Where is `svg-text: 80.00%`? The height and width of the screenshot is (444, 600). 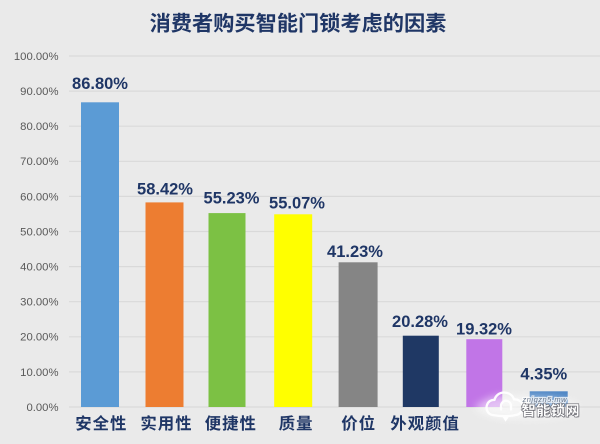
svg-text: 80.00% is located at coordinates (39, 127).